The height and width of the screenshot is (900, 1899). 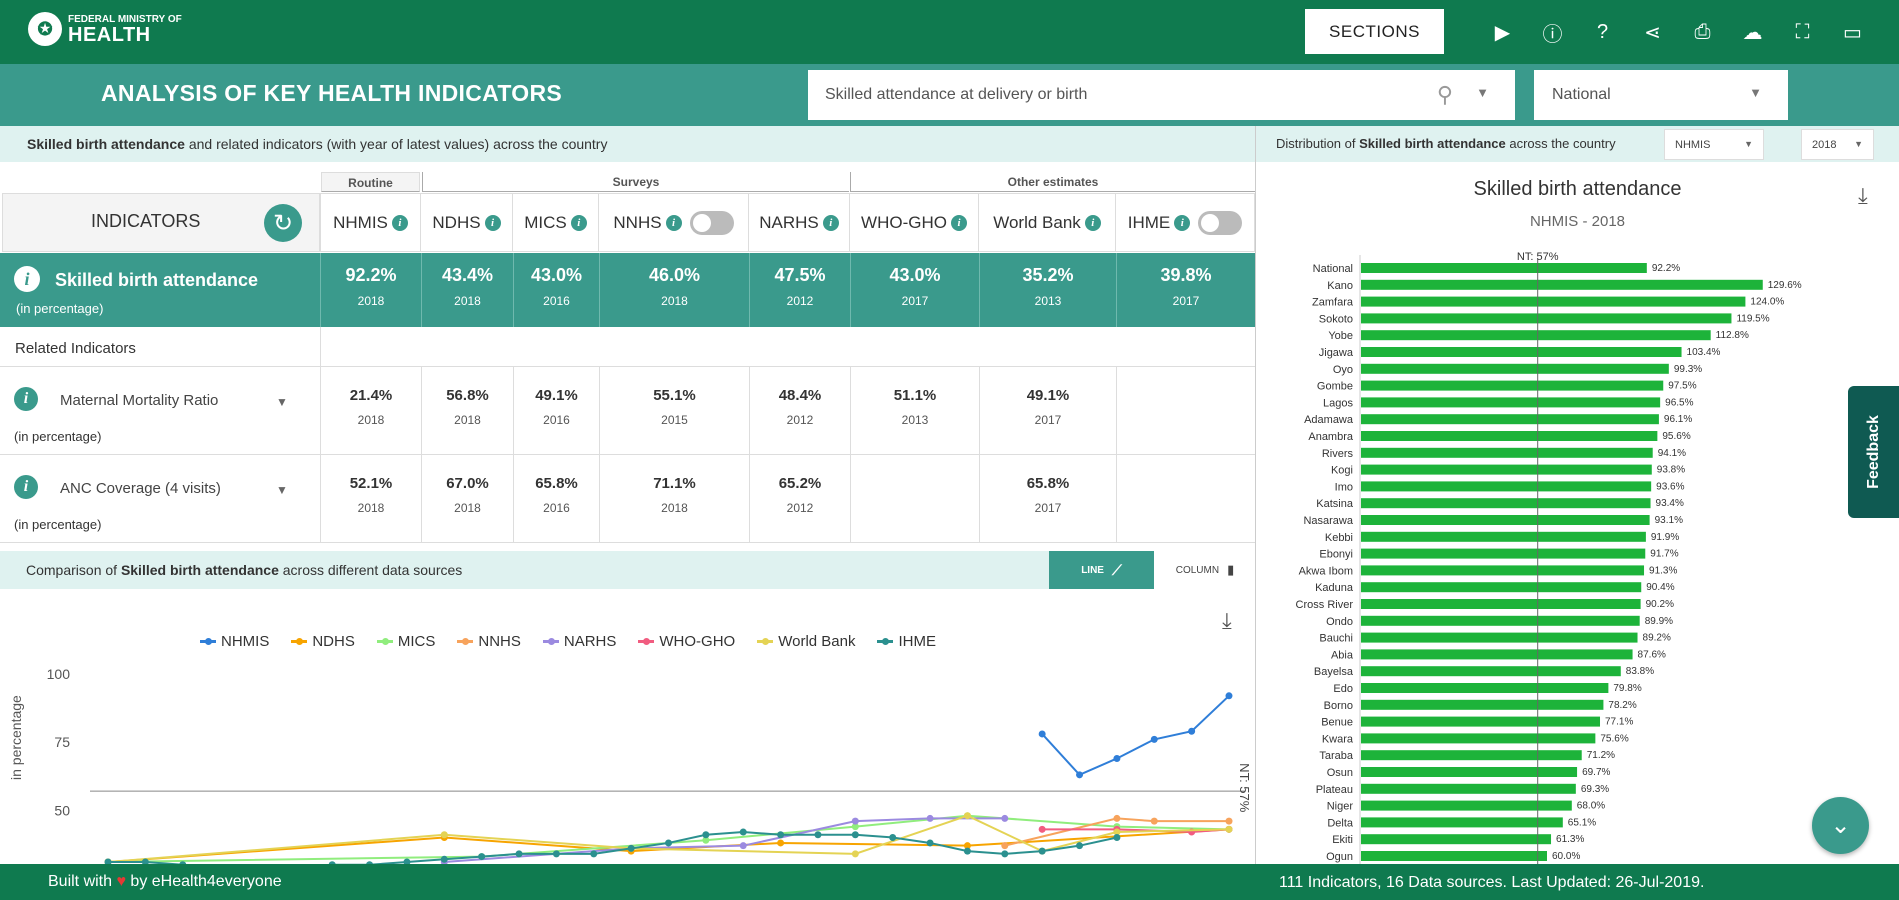 What do you see at coordinates (1652, 32) in the screenshot?
I see `share-icon: ⋖` at bounding box center [1652, 32].